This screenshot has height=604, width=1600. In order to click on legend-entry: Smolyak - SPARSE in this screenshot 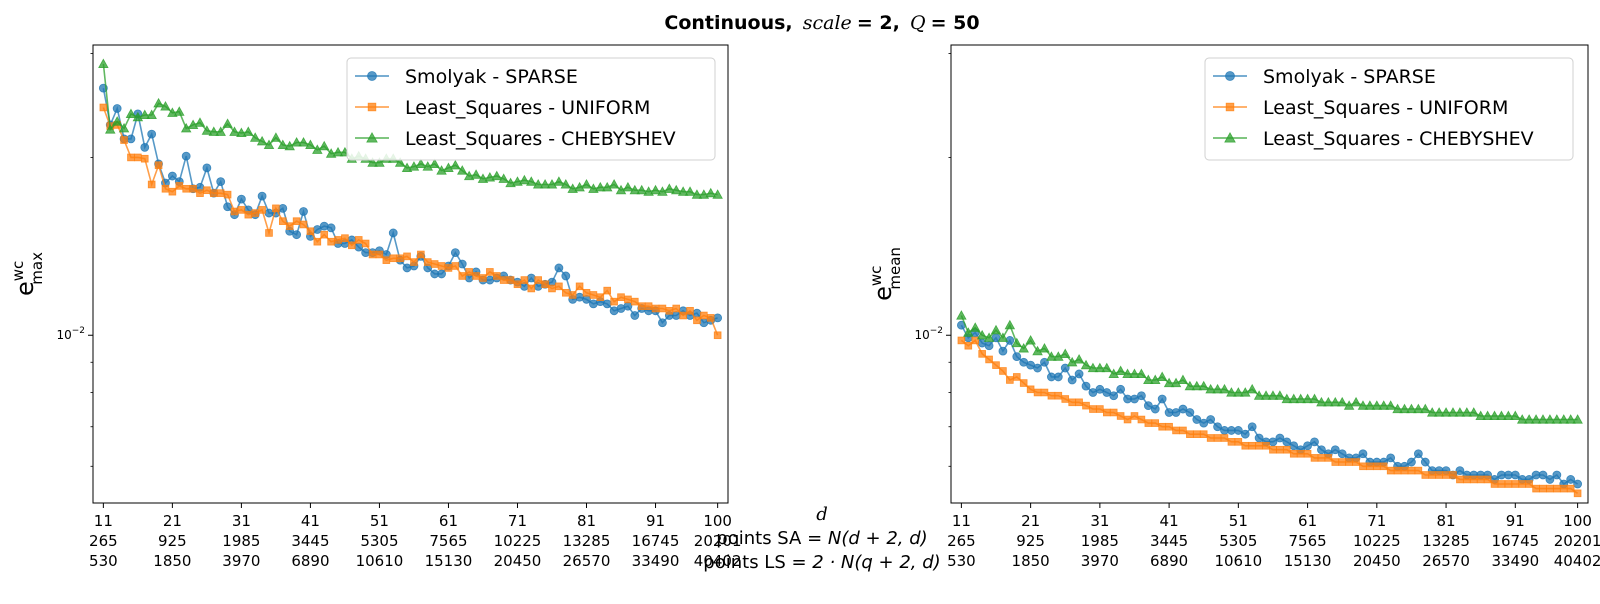, I will do `click(491, 77)`.